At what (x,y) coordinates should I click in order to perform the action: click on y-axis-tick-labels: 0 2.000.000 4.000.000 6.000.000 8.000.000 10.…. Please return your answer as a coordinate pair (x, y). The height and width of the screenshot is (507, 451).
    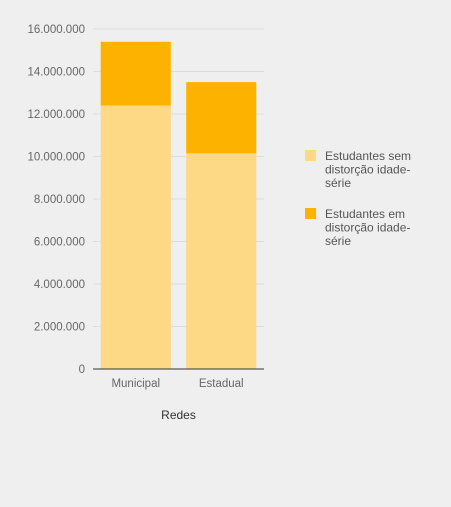
    Looking at the image, I should click on (56, 200).